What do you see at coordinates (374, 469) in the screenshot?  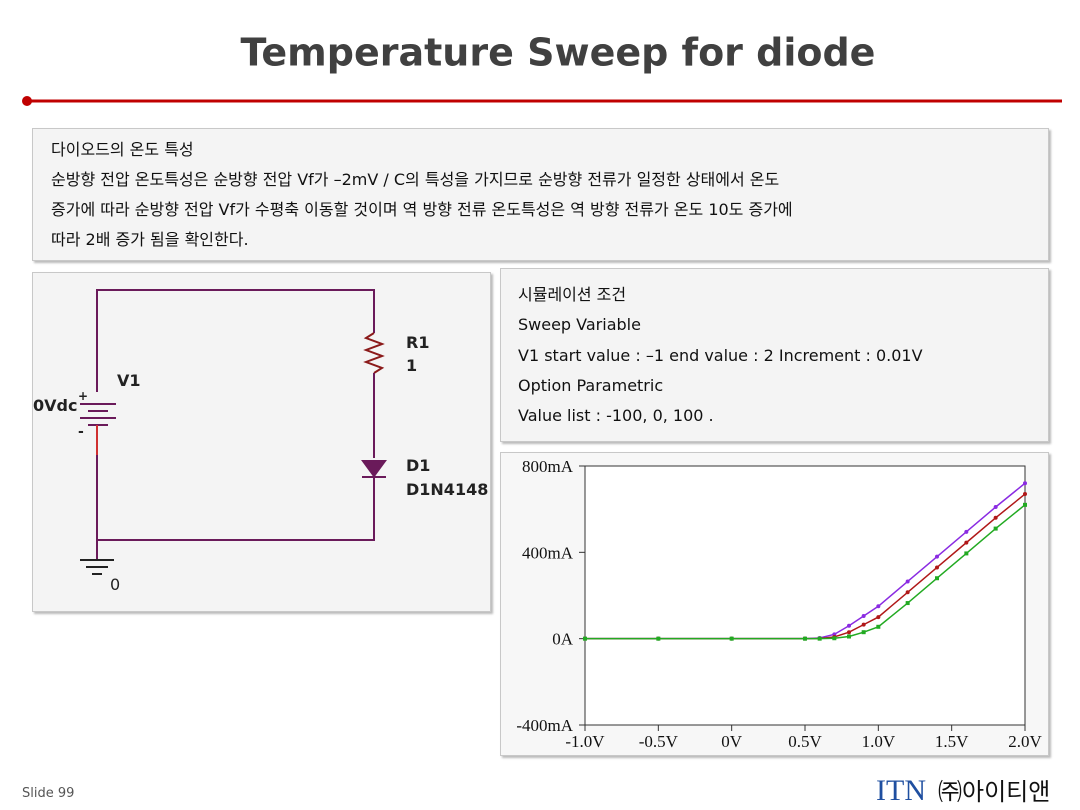 I see `diode` at bounding box center [374, 469].